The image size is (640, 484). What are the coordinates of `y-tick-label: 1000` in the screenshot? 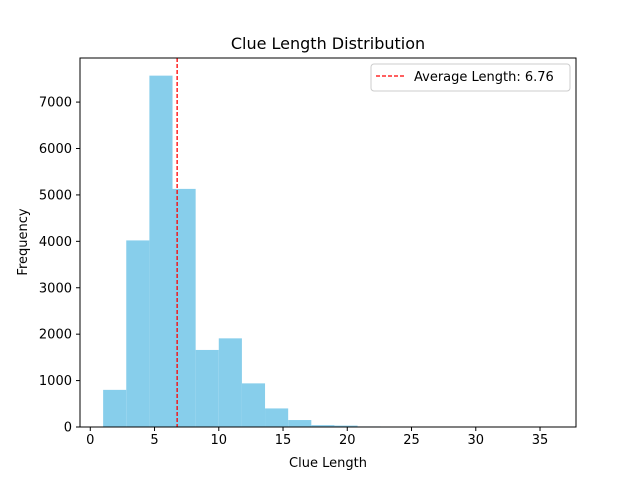 It's located at (55, 381).